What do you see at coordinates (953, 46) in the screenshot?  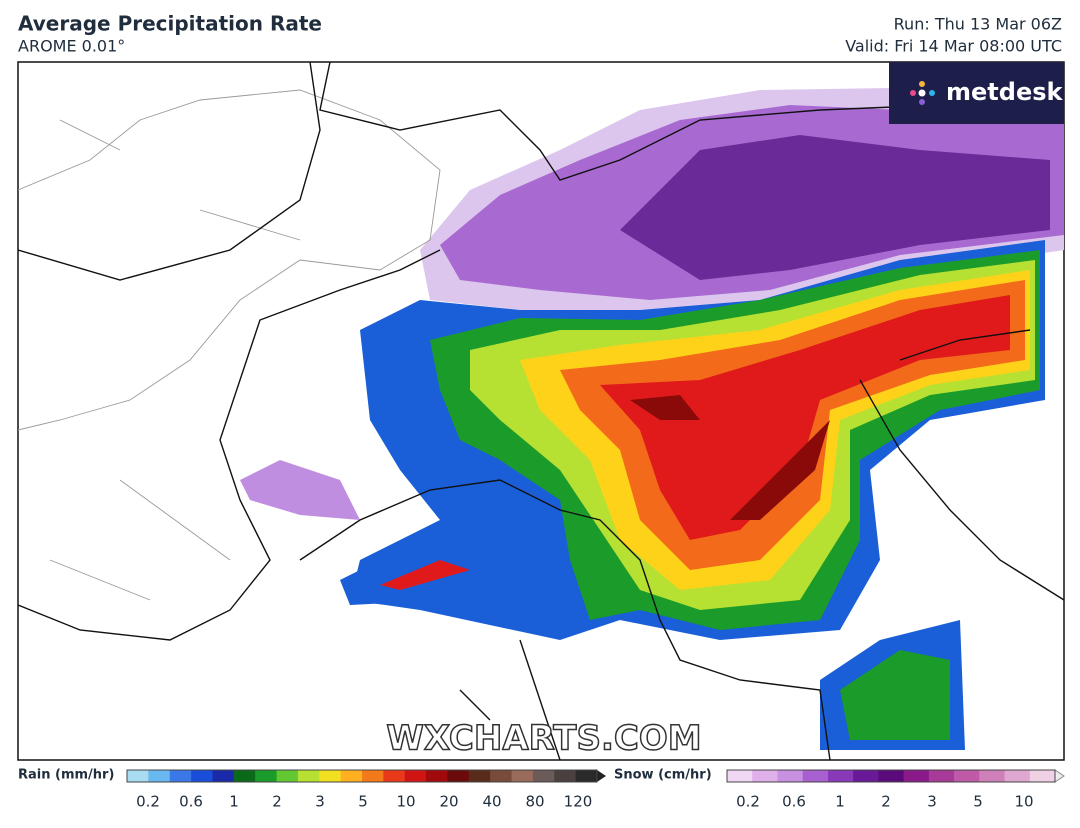 I see `valid-time: Valid: Fri 14 Mar 08:00 UTC` at bounding box center [953, 46].